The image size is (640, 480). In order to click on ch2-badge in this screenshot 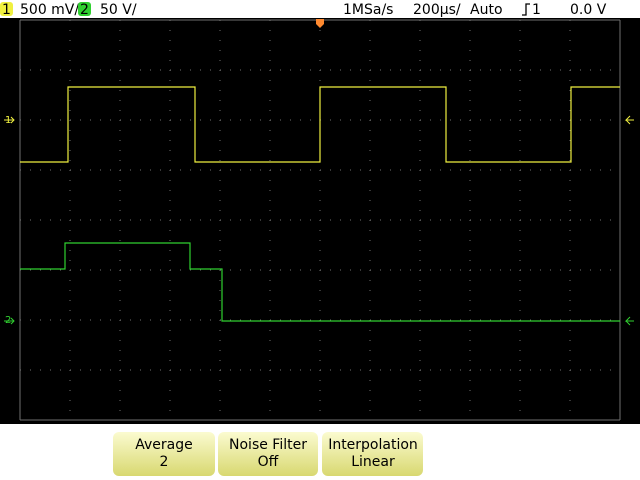, I will do `click(84, 9)`.